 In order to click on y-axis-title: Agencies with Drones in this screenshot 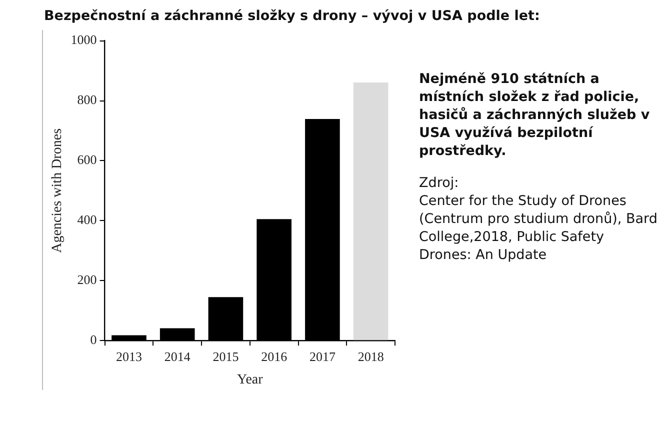, I will do `click(58, 190)`.